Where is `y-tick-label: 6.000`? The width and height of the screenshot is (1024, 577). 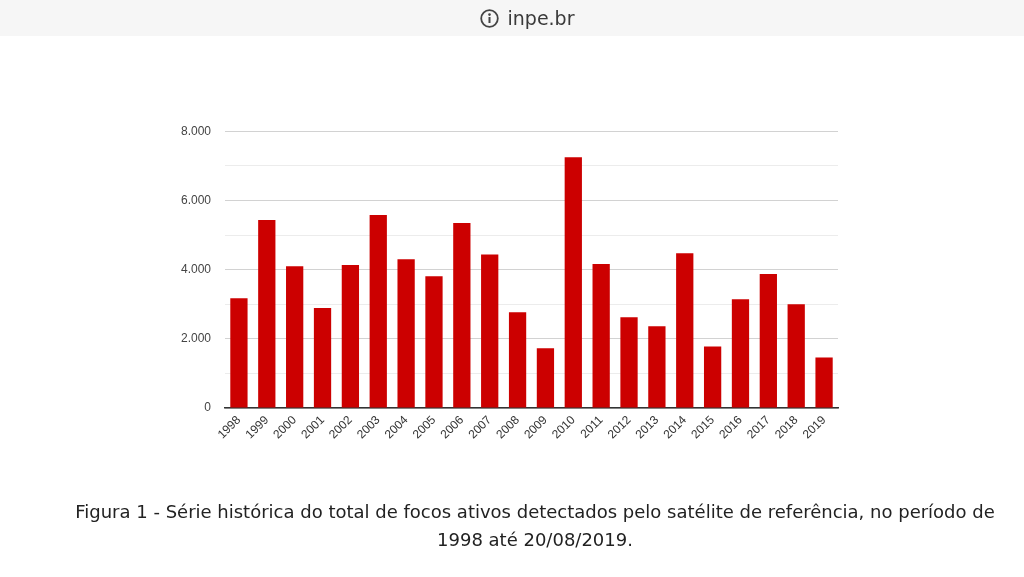 y-tick-label: 6.000 is located at coordinates (196, 199).